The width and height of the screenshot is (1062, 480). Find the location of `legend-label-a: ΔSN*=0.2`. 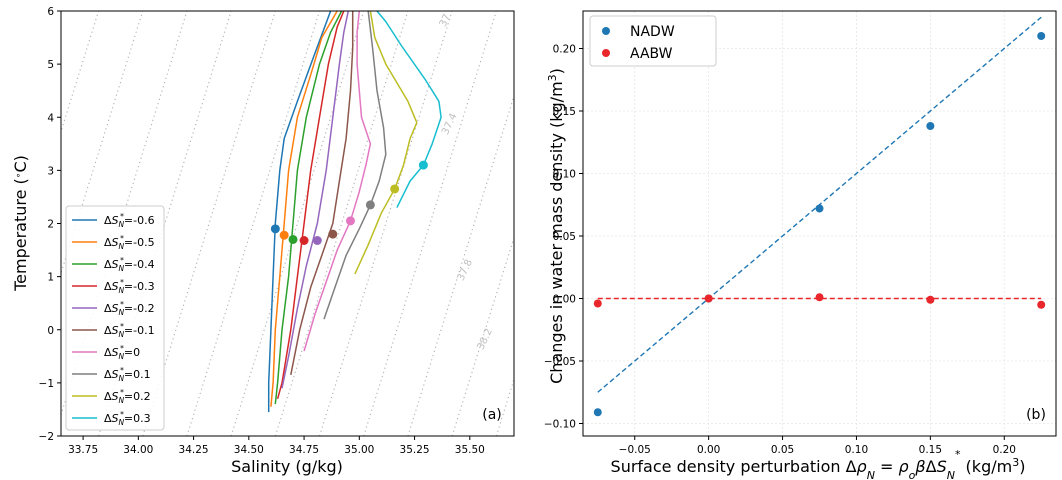

legend-label-a: ΔSN*=0.2 is located at coordinates (127, 396).